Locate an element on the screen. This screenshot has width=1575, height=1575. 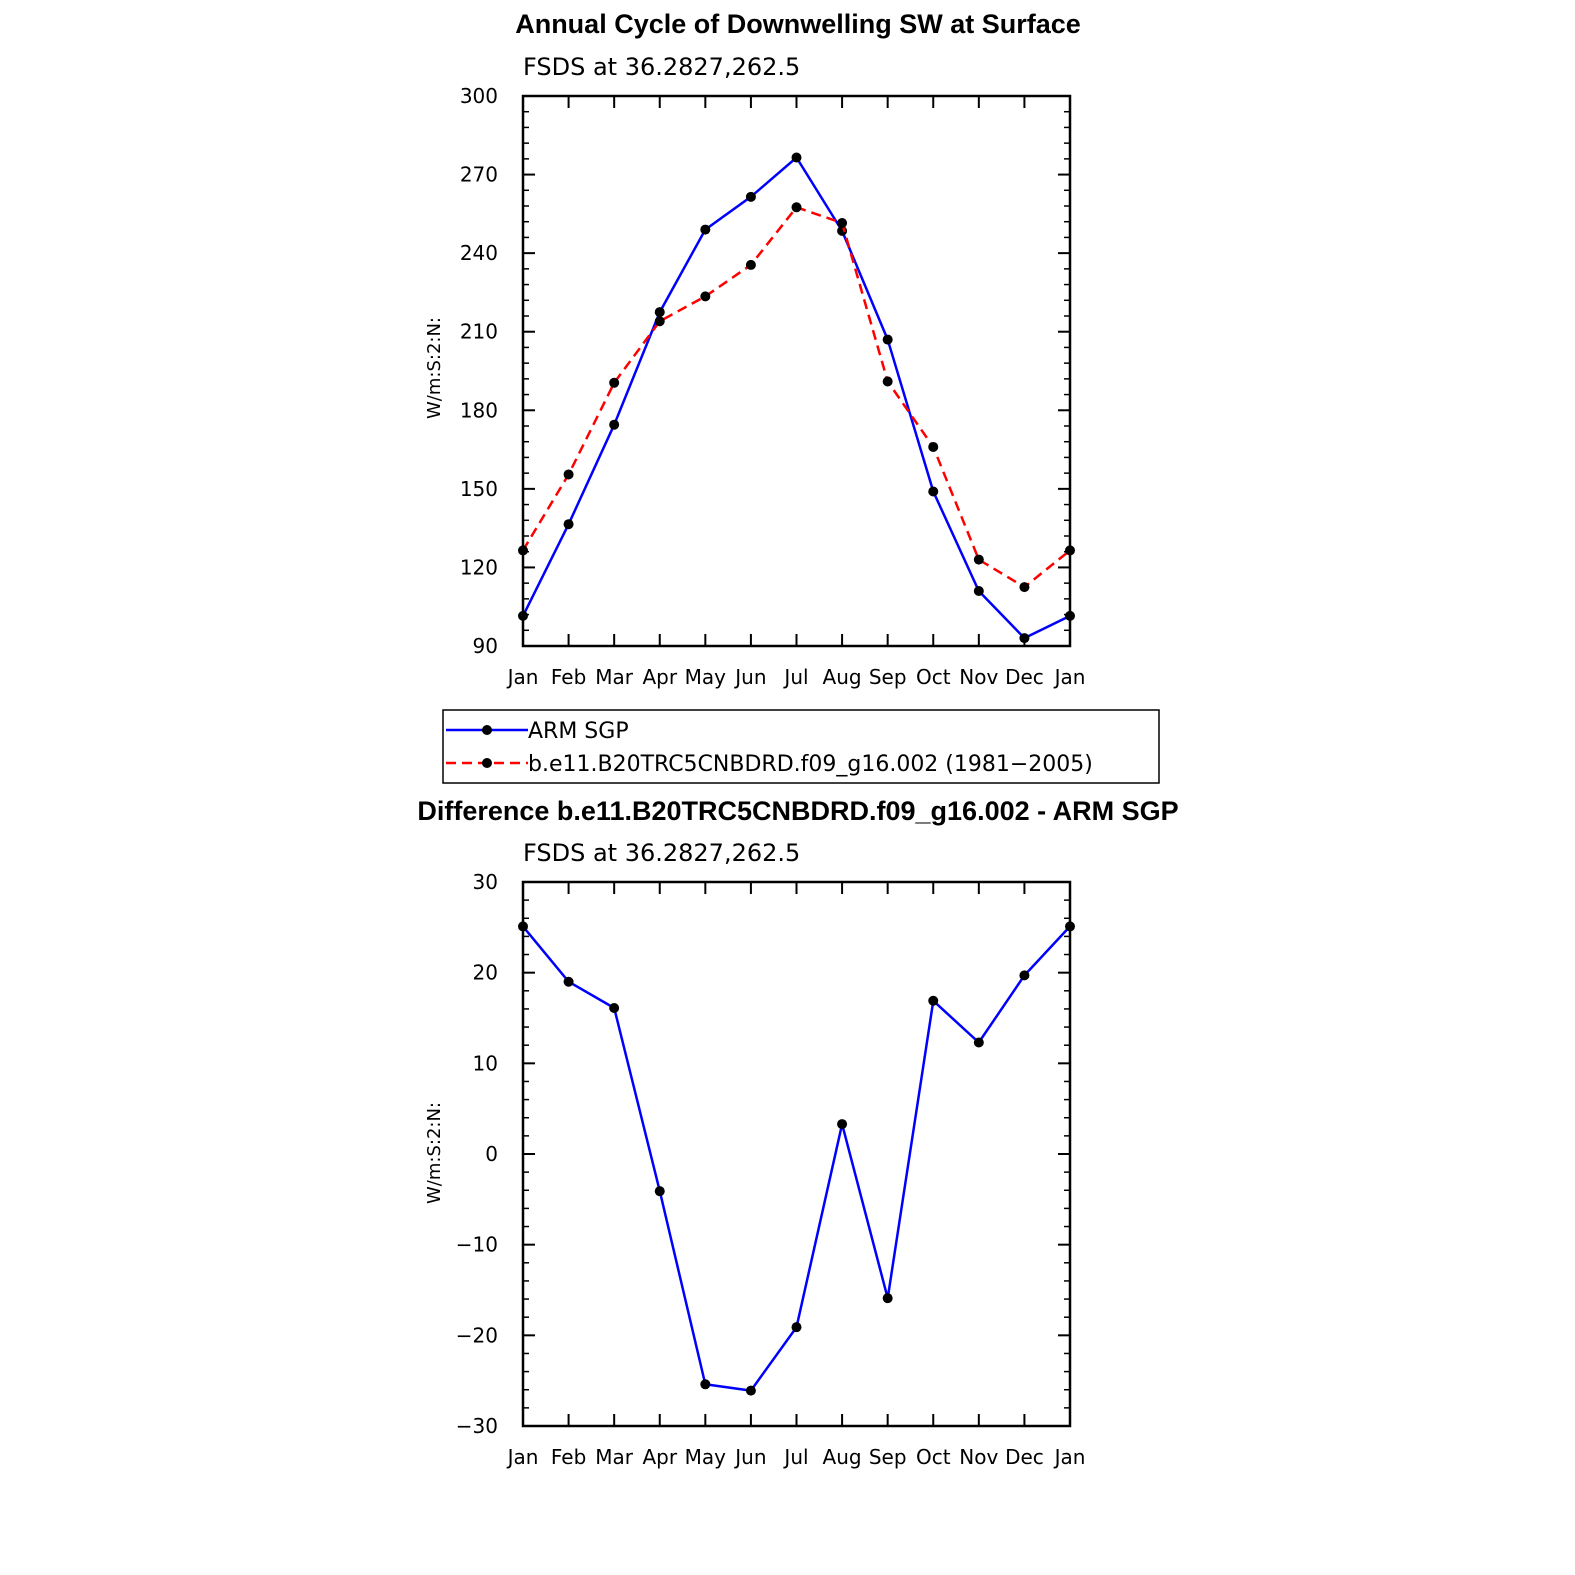
y-tick-label: 270 is located at coordinates (479, 175).